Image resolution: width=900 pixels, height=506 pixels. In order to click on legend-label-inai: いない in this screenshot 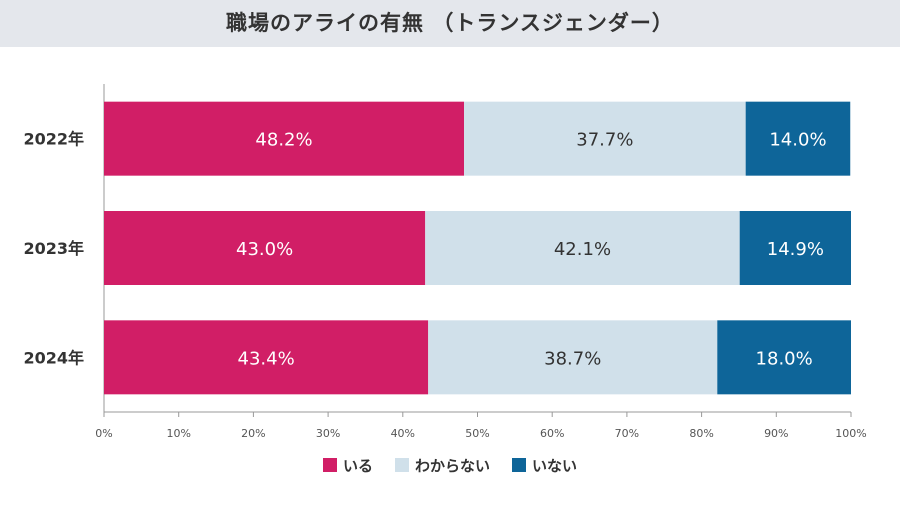, I will do `click(555, 465)`.